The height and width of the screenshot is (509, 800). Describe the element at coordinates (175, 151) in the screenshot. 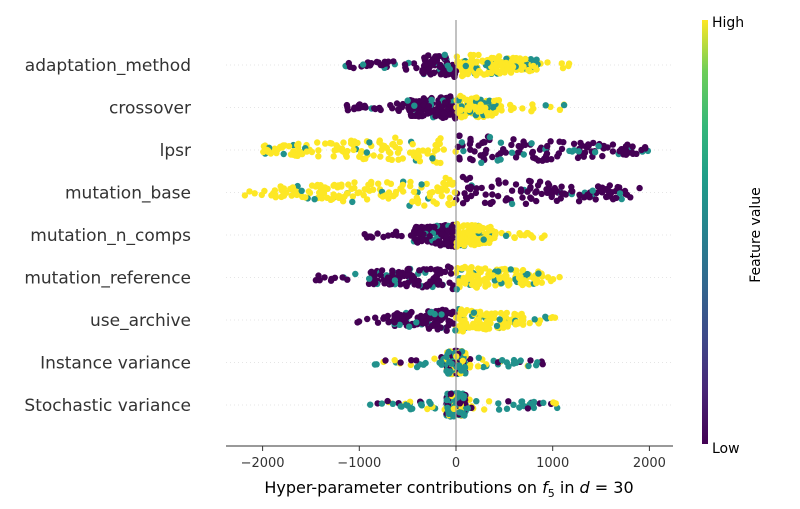

I see `feature-label: lpsr` at that location.